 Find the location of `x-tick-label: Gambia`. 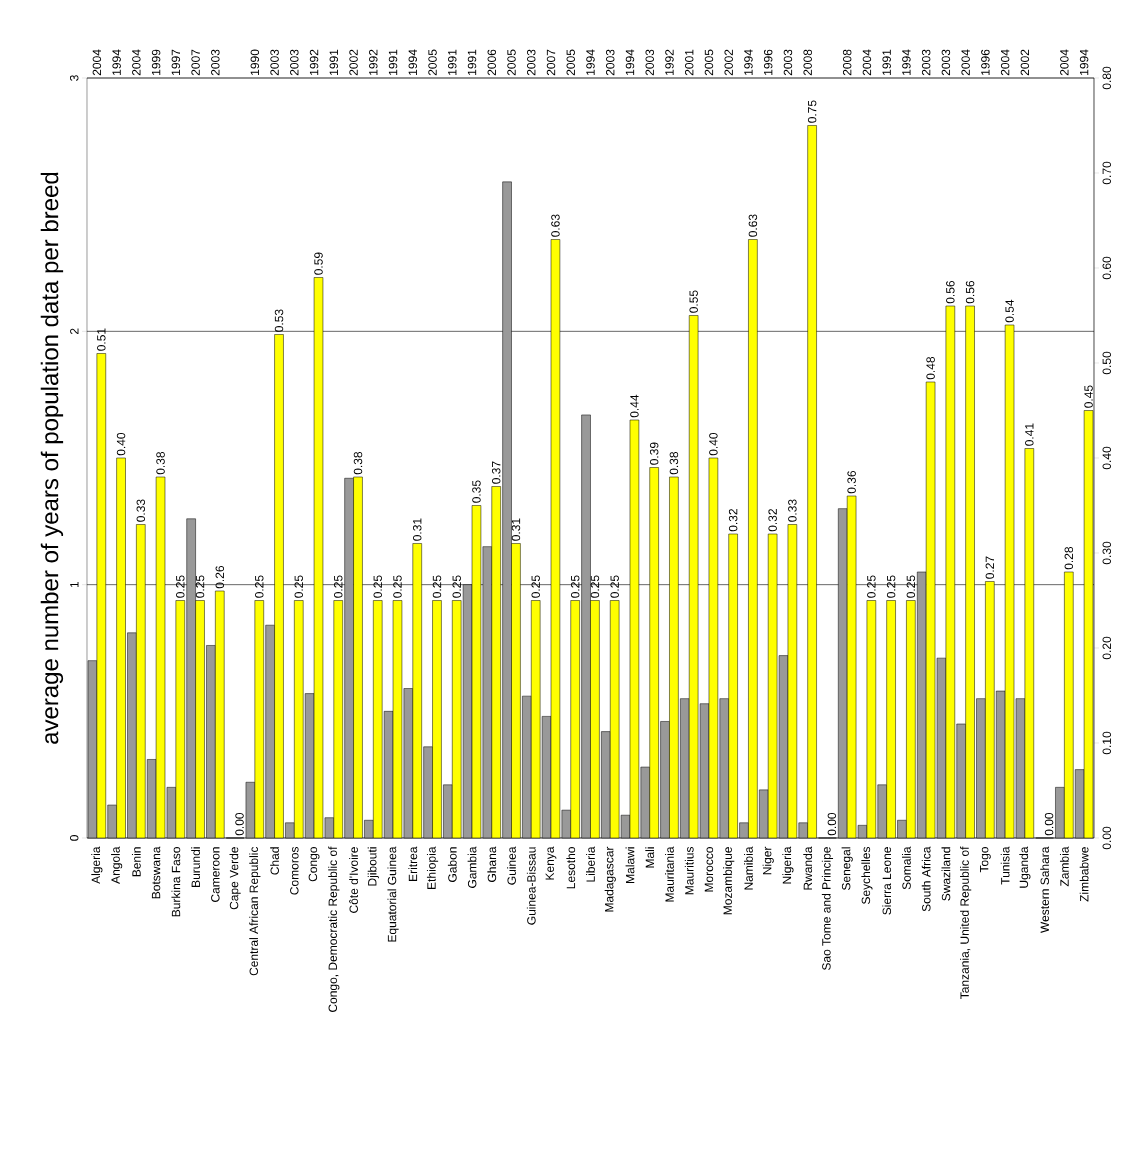

x-tick-label: Gambia is located at coordinates (472, 867).